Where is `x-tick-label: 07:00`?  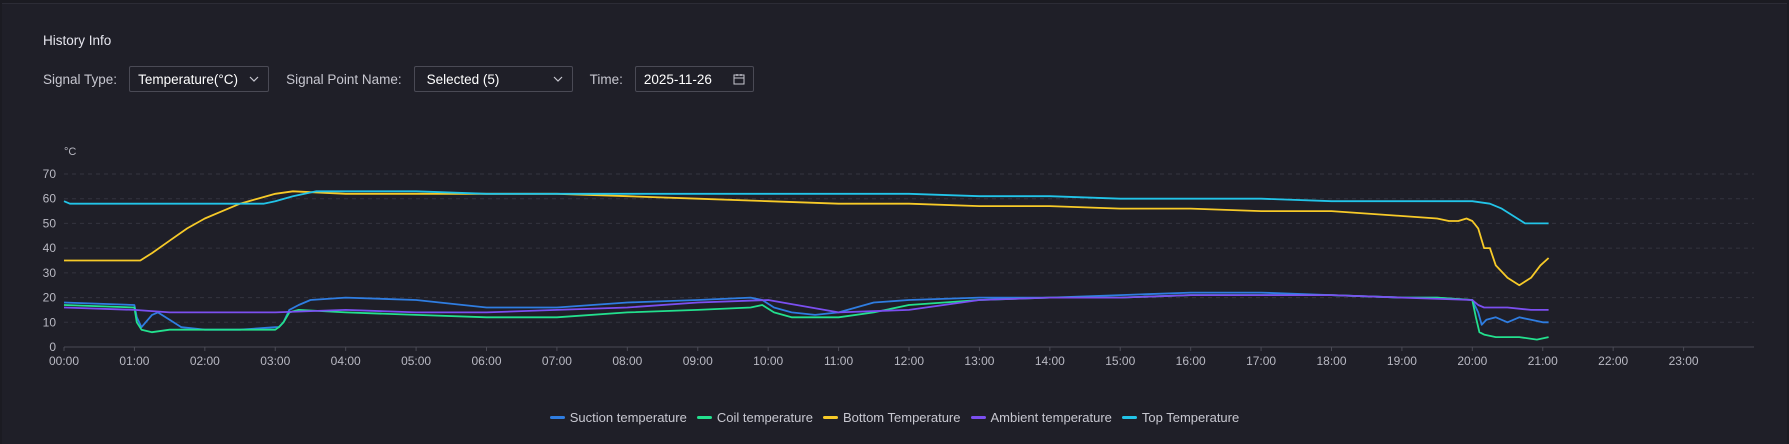
x-tick-label: 07:00 is located at coordinates (557, 361).